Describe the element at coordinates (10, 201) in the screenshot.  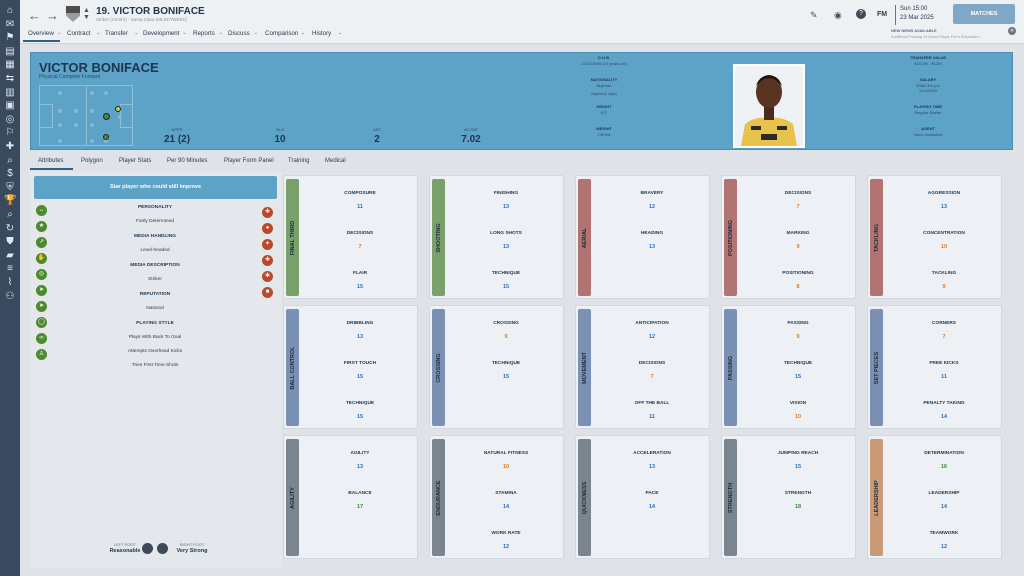
I see `trophy-icon: 🏆` at that location.